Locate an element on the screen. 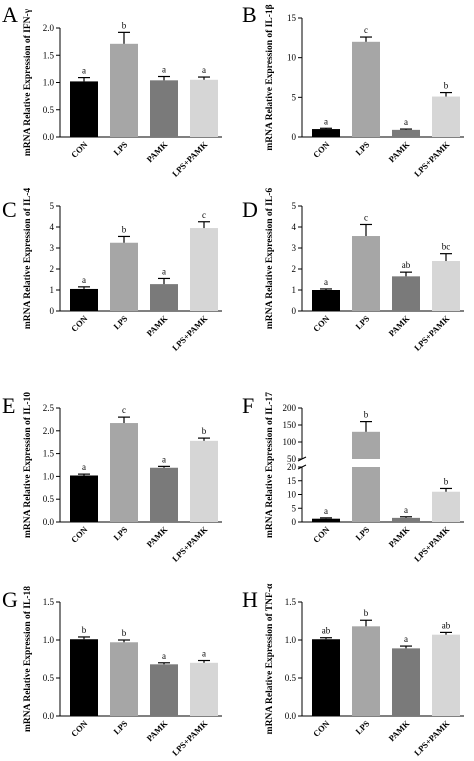 This screenshot has height=761, width=474. y-axis-title: mRNA Relative Expression of IL-10 is located at coordinates (28, 465).